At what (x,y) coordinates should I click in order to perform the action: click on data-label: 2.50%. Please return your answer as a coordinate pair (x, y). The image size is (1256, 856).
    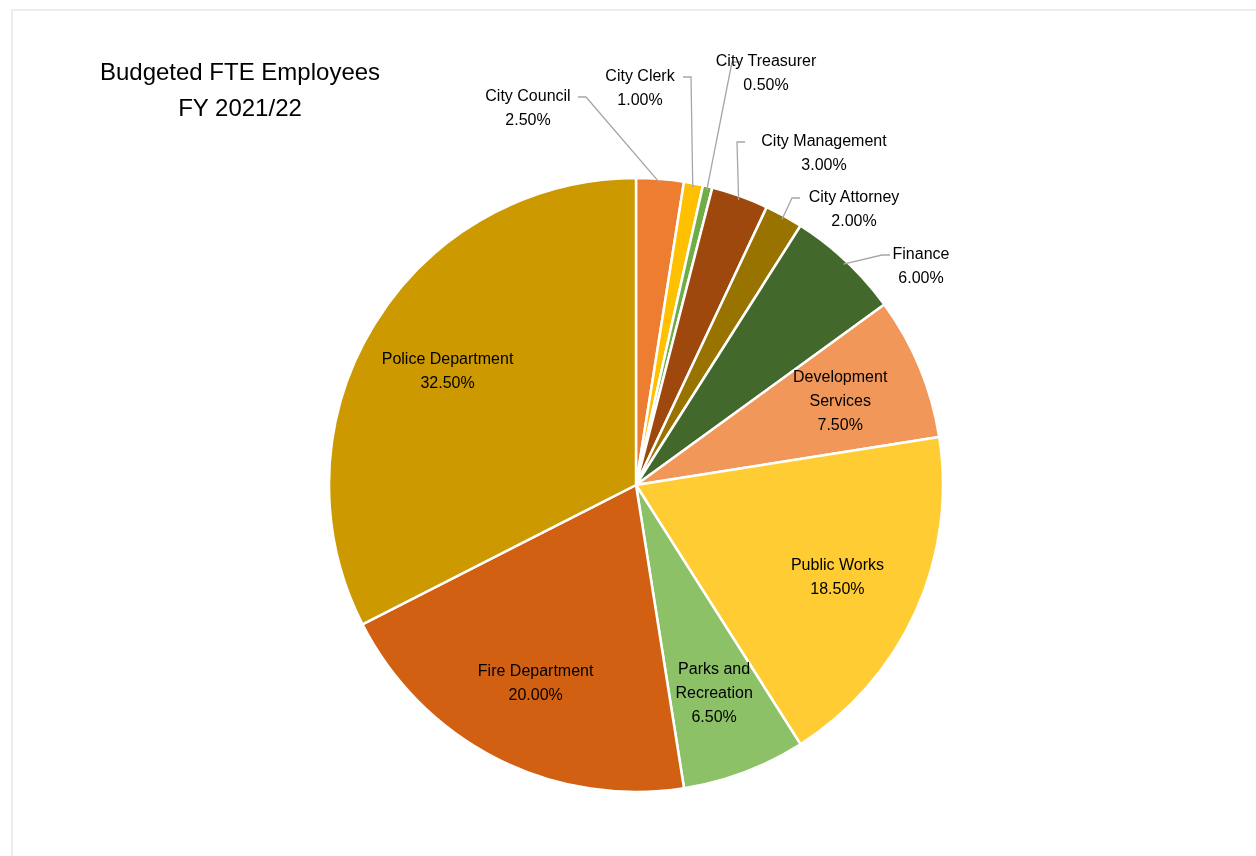
    Looking at the image, I should click on (528, 119).